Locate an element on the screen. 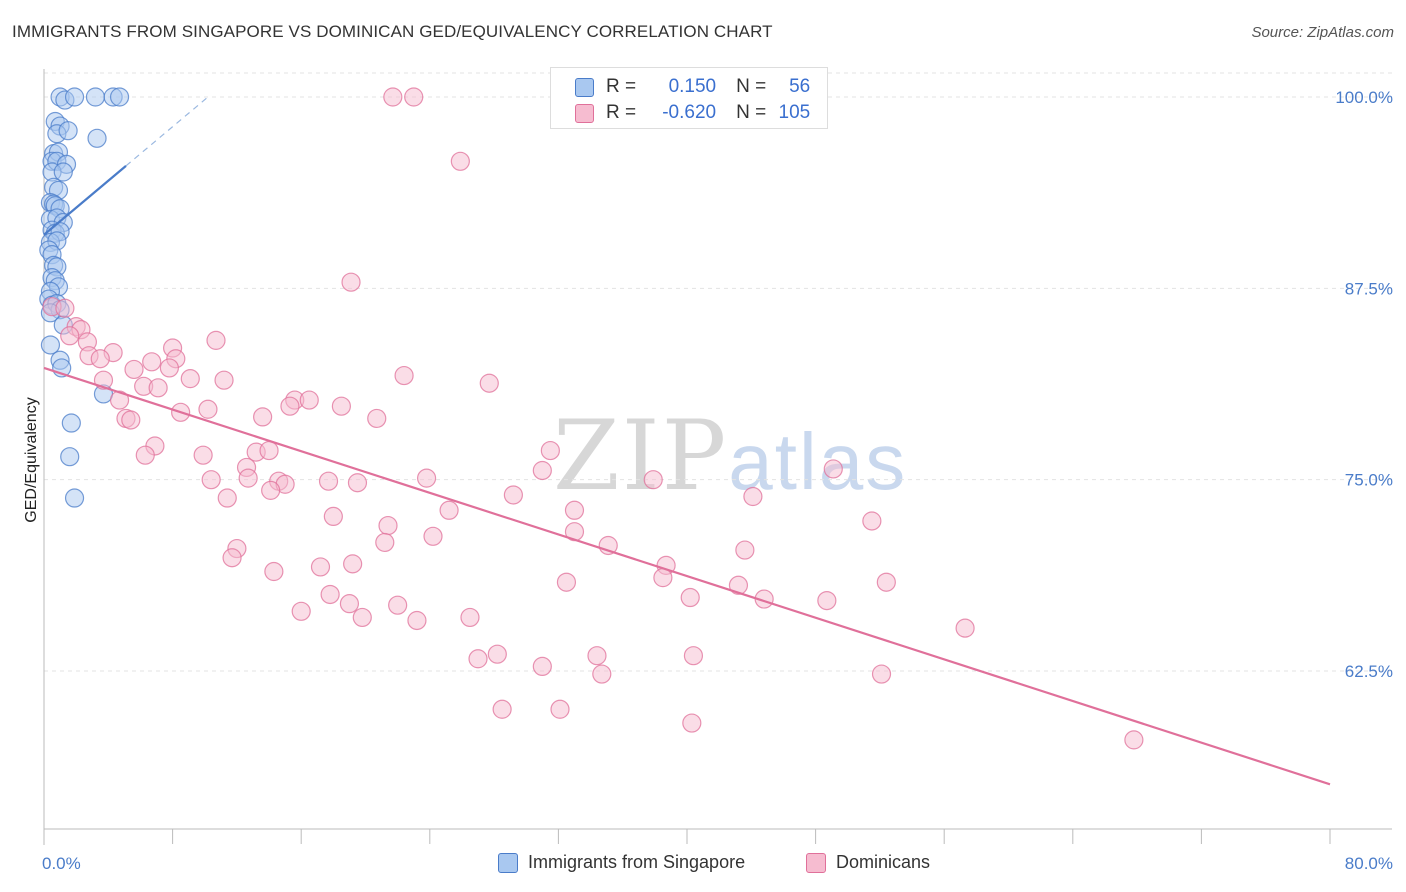 The image size is (1406, 892). legend-swatch-pink is located at coordinates (584, 113).